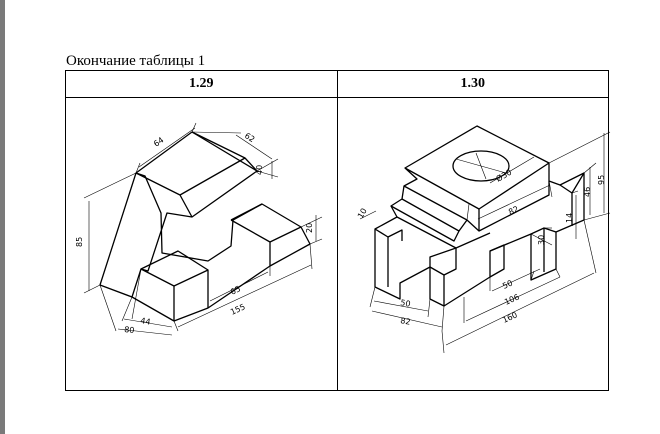 The height and width of the screenshot is (434, 660). I want to click on centerline, so click(480, 166).